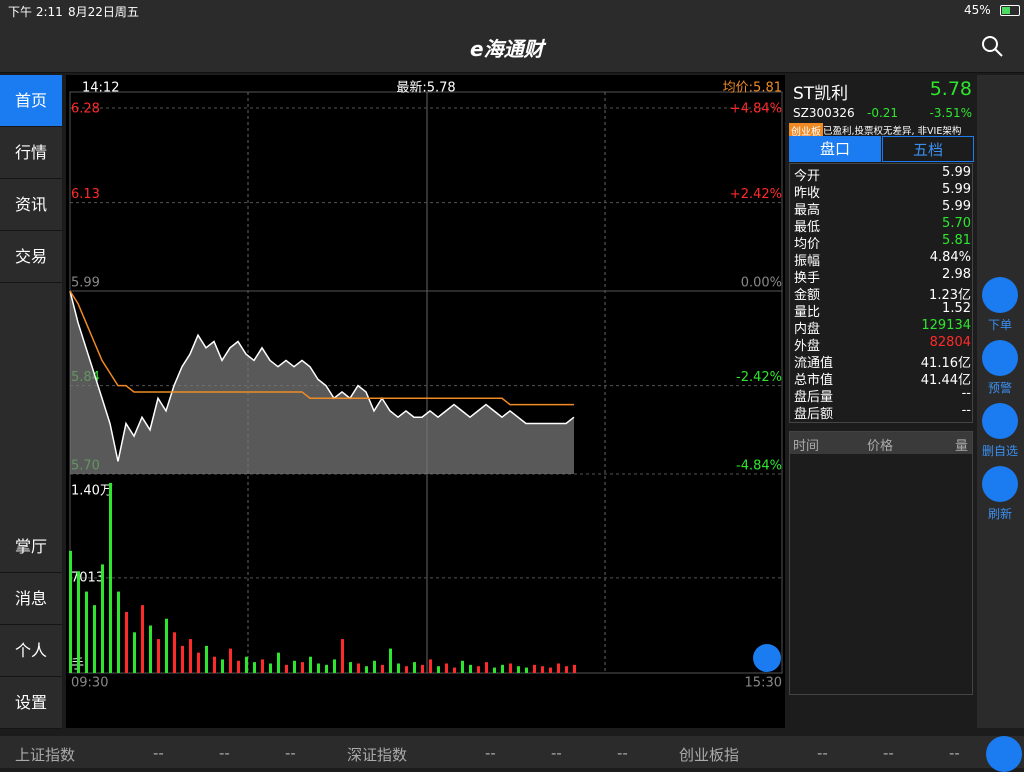 The height and width of the screenshot is (772, 1024). What do you see at coordinates (807, 329) in the screenshot?
I see `row-label: 内盘` at bounding box center [807, 329].